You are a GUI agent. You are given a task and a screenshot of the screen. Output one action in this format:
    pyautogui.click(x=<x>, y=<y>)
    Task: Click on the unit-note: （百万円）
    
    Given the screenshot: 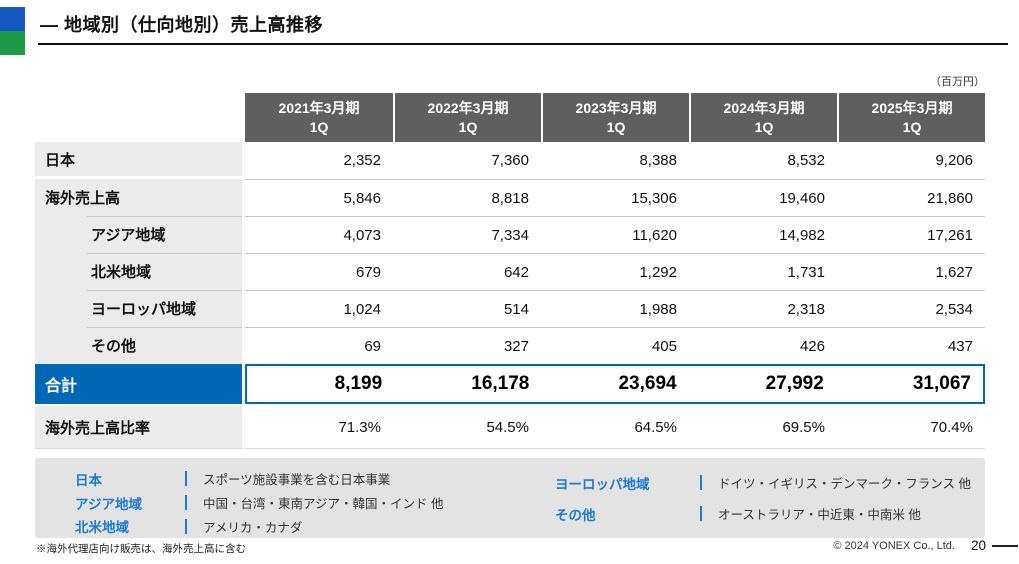 What is the action you would take?
    pyautogui.click(x=957, y=82)
    